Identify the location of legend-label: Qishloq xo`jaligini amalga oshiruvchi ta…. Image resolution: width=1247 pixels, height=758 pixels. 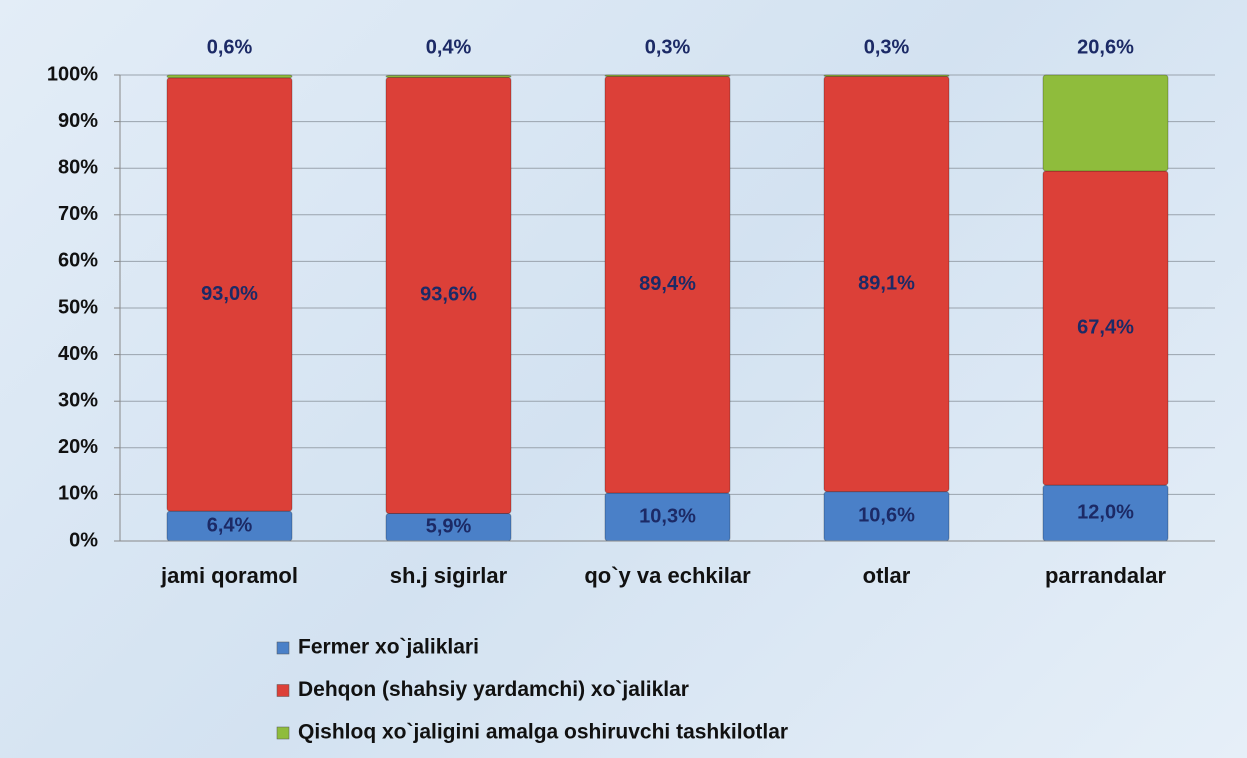
(543, 732).